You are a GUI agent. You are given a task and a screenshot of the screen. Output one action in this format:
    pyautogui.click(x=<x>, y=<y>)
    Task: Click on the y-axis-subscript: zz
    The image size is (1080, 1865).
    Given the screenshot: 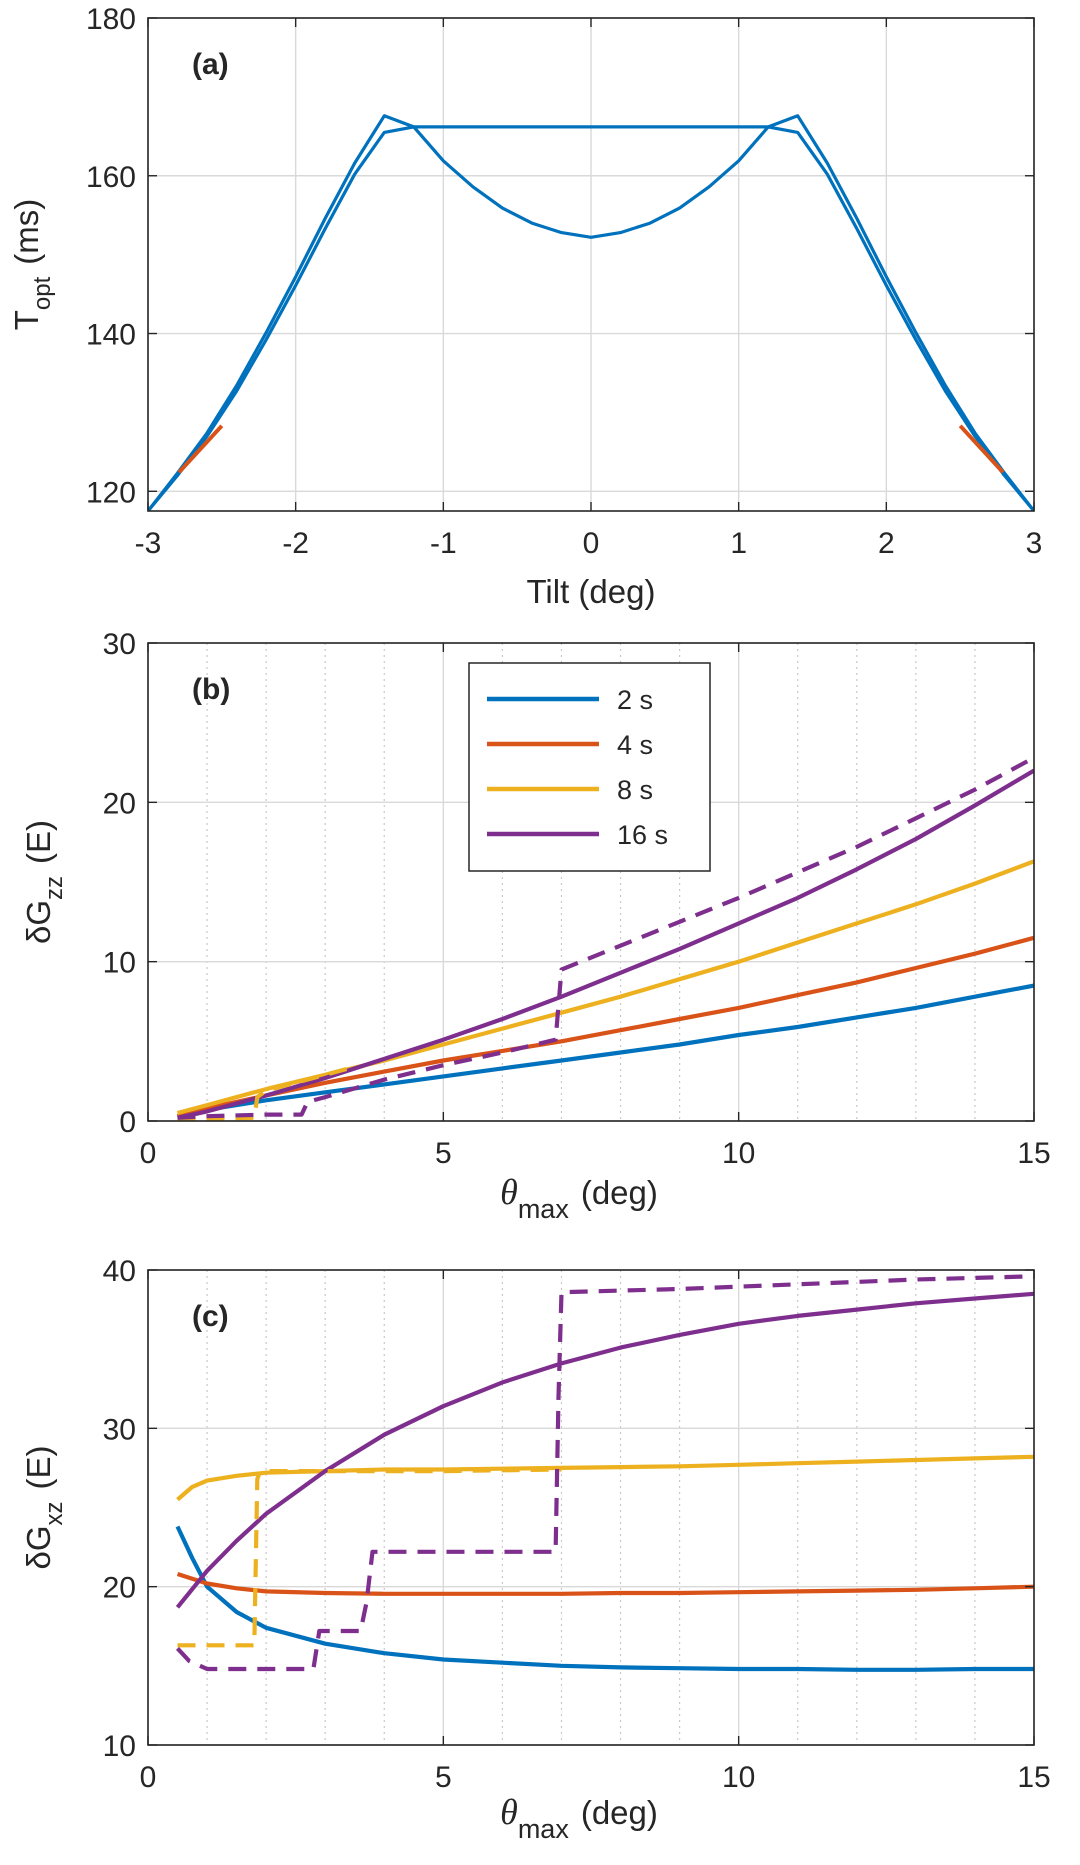 What is the action you would take?
    pyautogui.click(x=54, y=888)
    